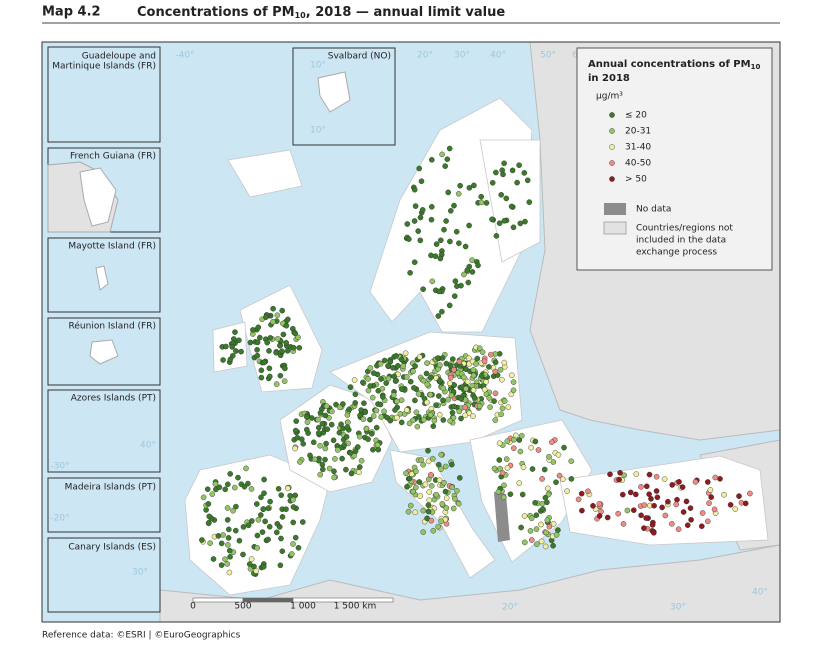 The height and width of the screenshot is (651, 830). What do you see at coordinates (301, 15) in the screenshot?
I see `title-sub: 10` at bounding box center [301, 15].